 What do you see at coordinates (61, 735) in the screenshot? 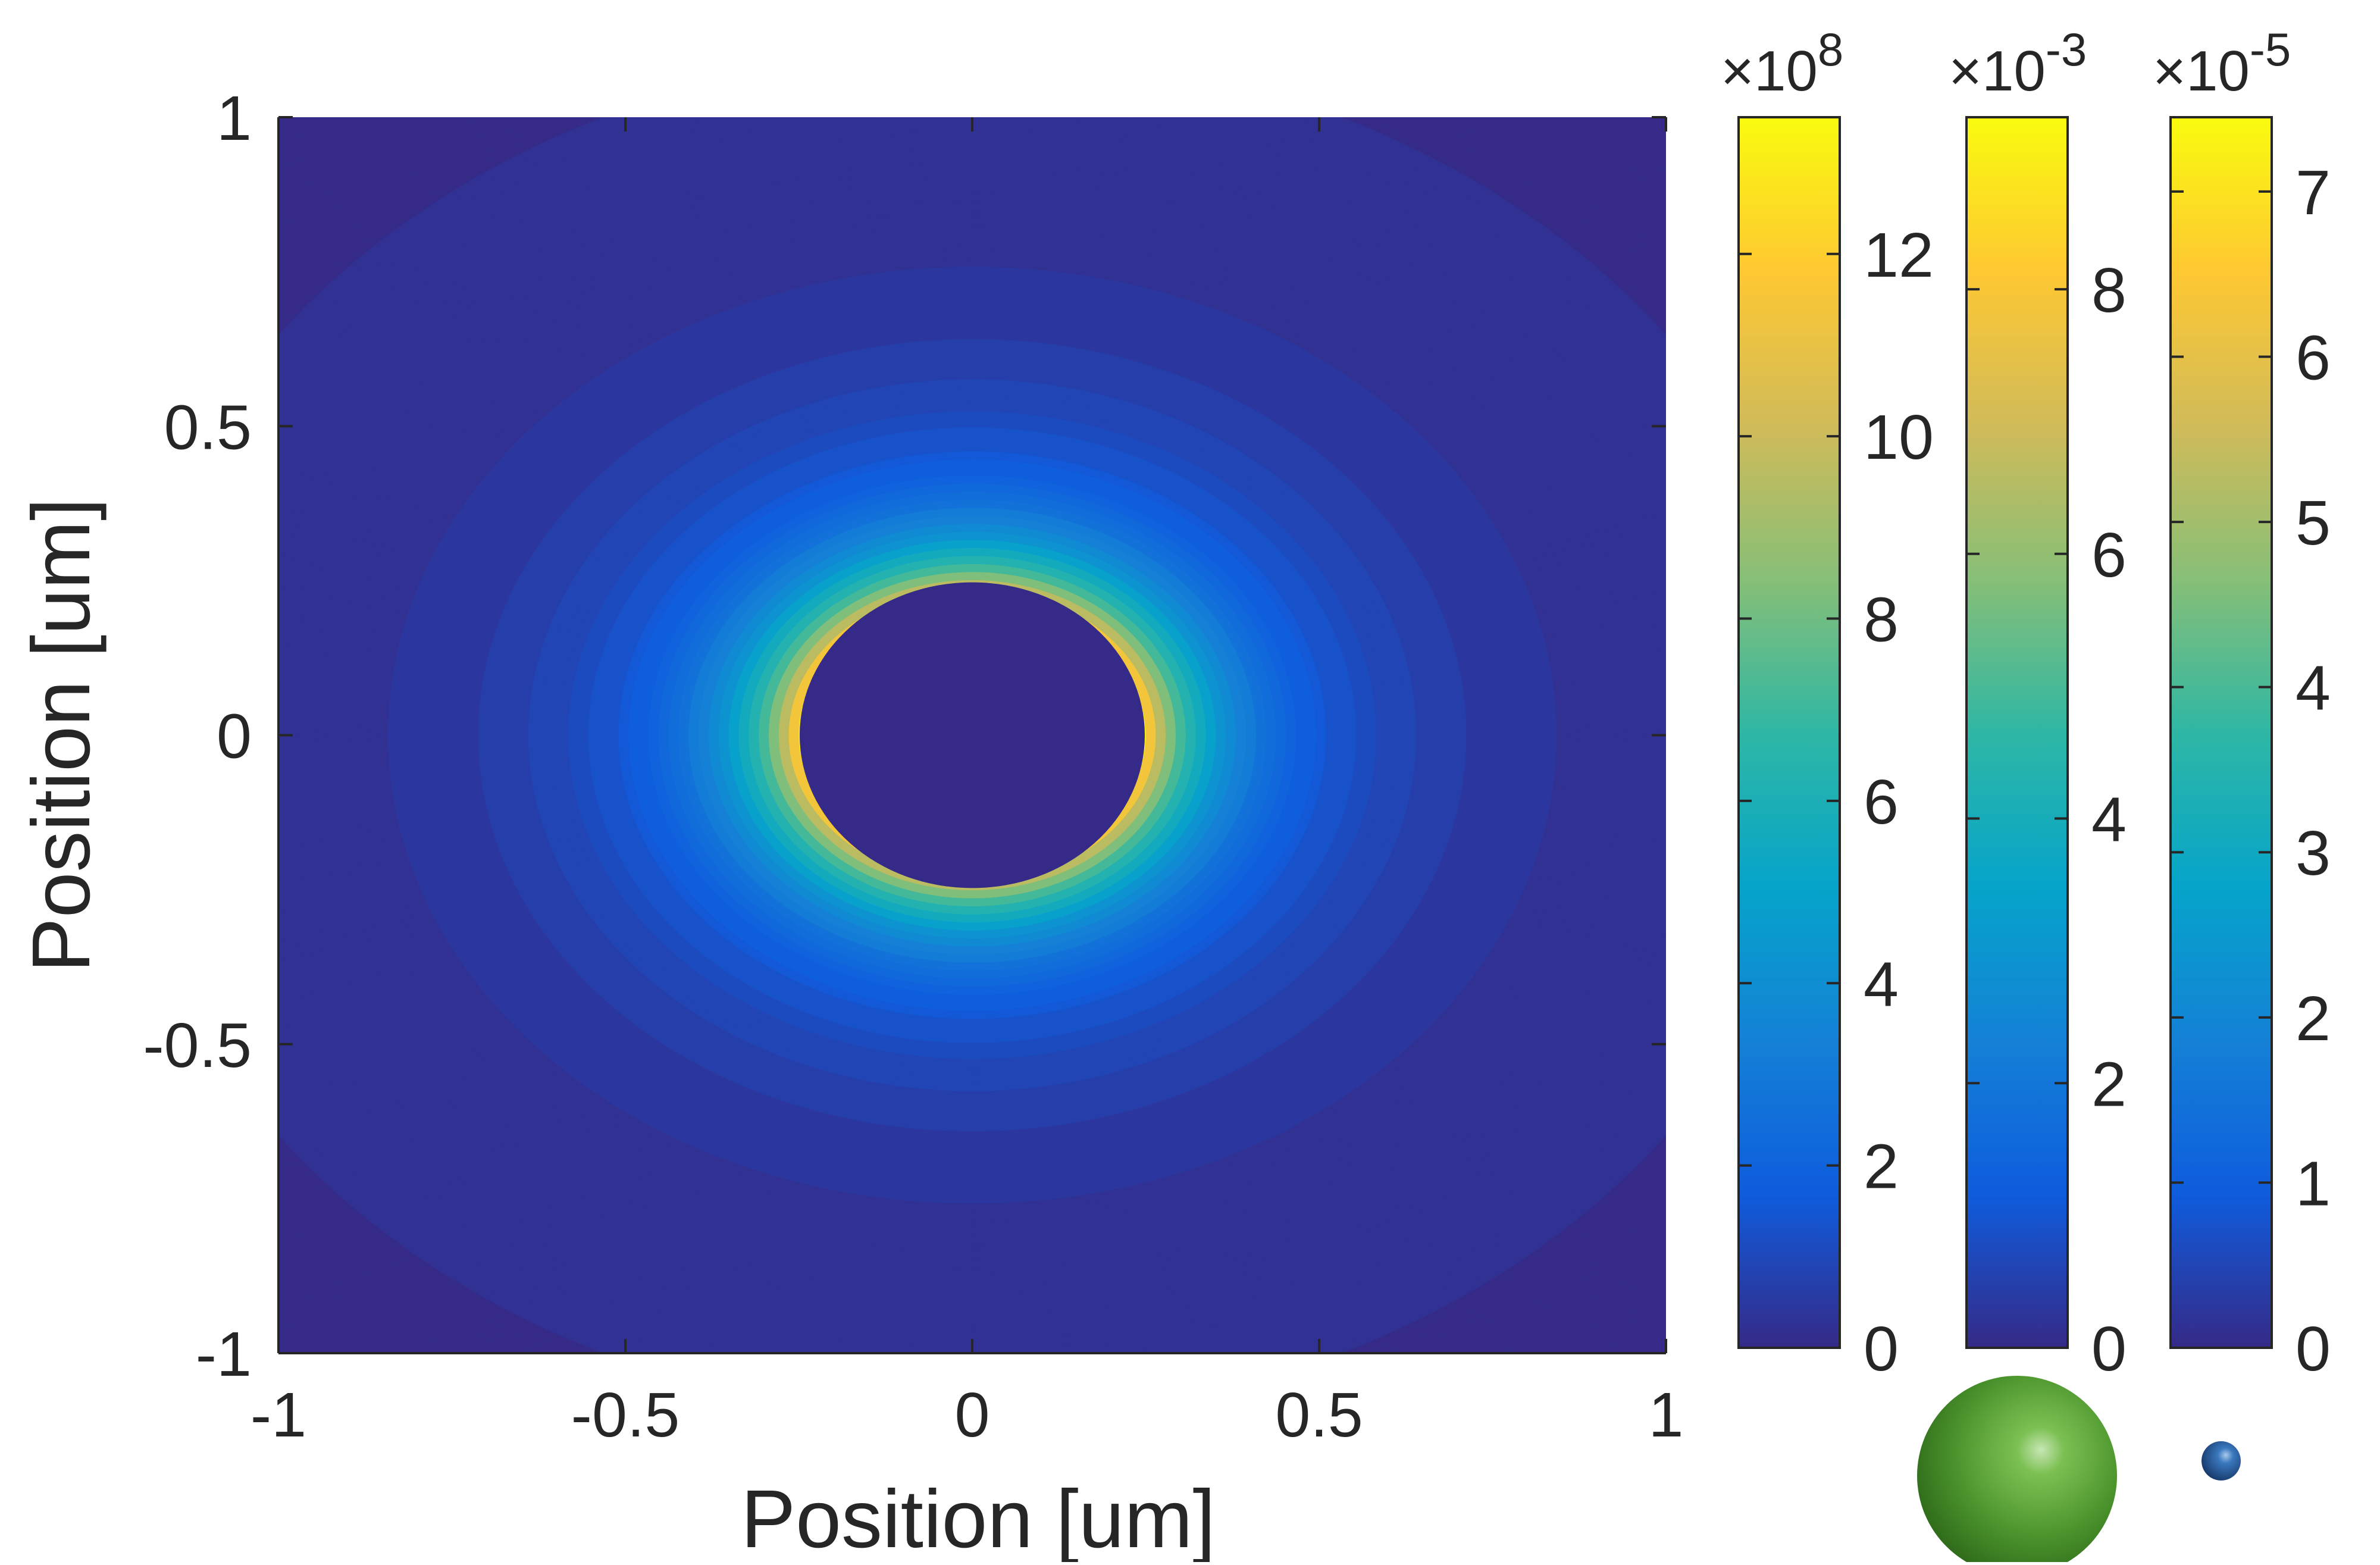
I see `y-axis-label: Position [um]` at bounding box center [61, 735].